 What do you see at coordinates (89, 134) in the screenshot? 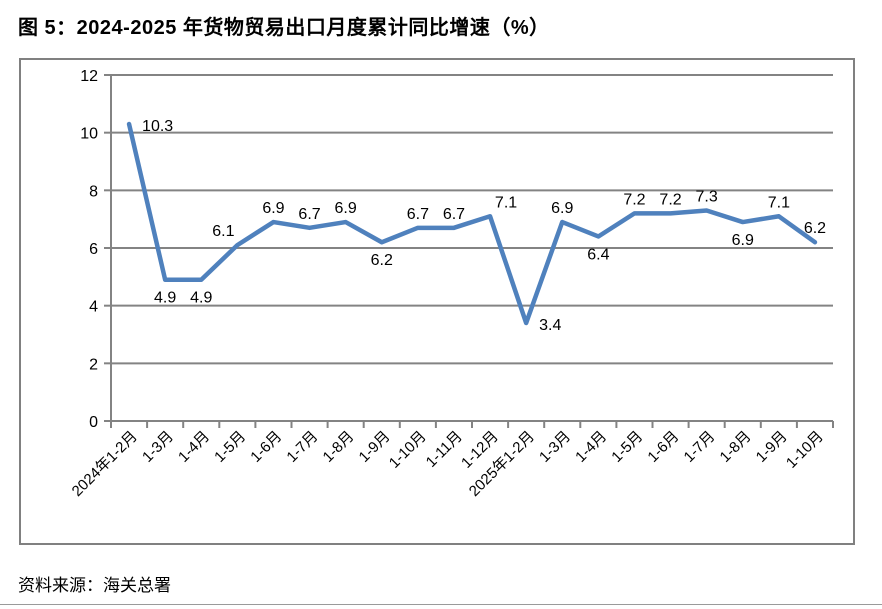
I see `y-tick-label: 10` at bounding box center [89, 134].